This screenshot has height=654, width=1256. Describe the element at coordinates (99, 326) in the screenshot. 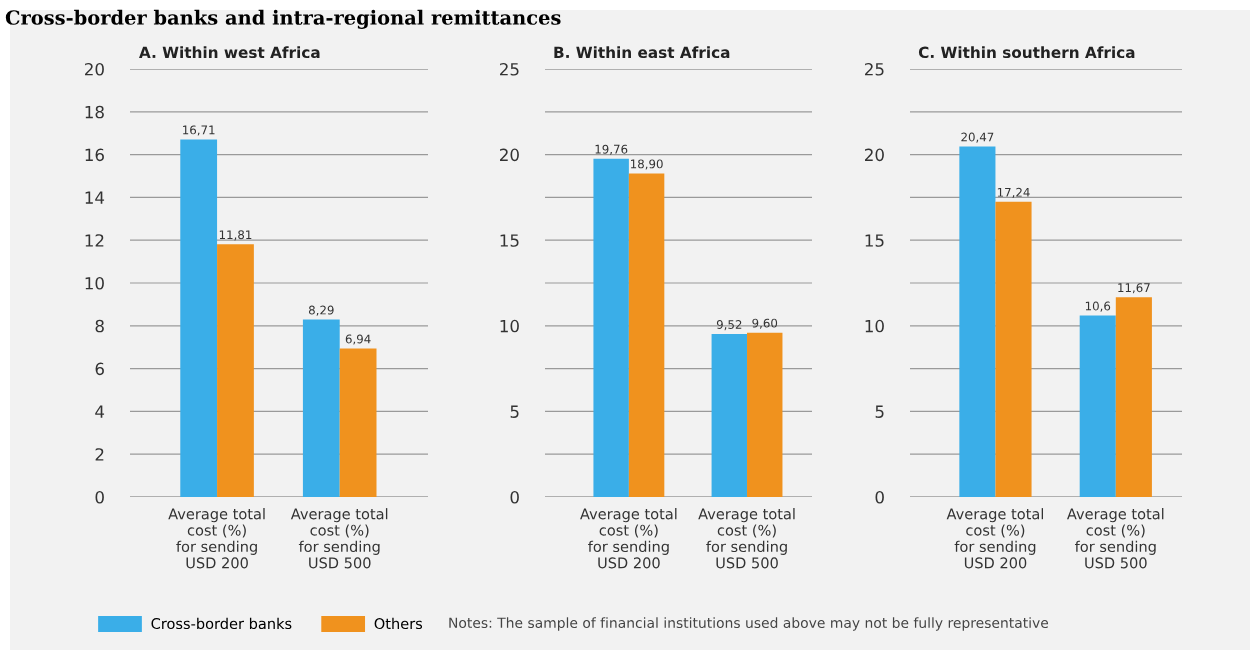

I see `y-tick-label: 8` at that location.